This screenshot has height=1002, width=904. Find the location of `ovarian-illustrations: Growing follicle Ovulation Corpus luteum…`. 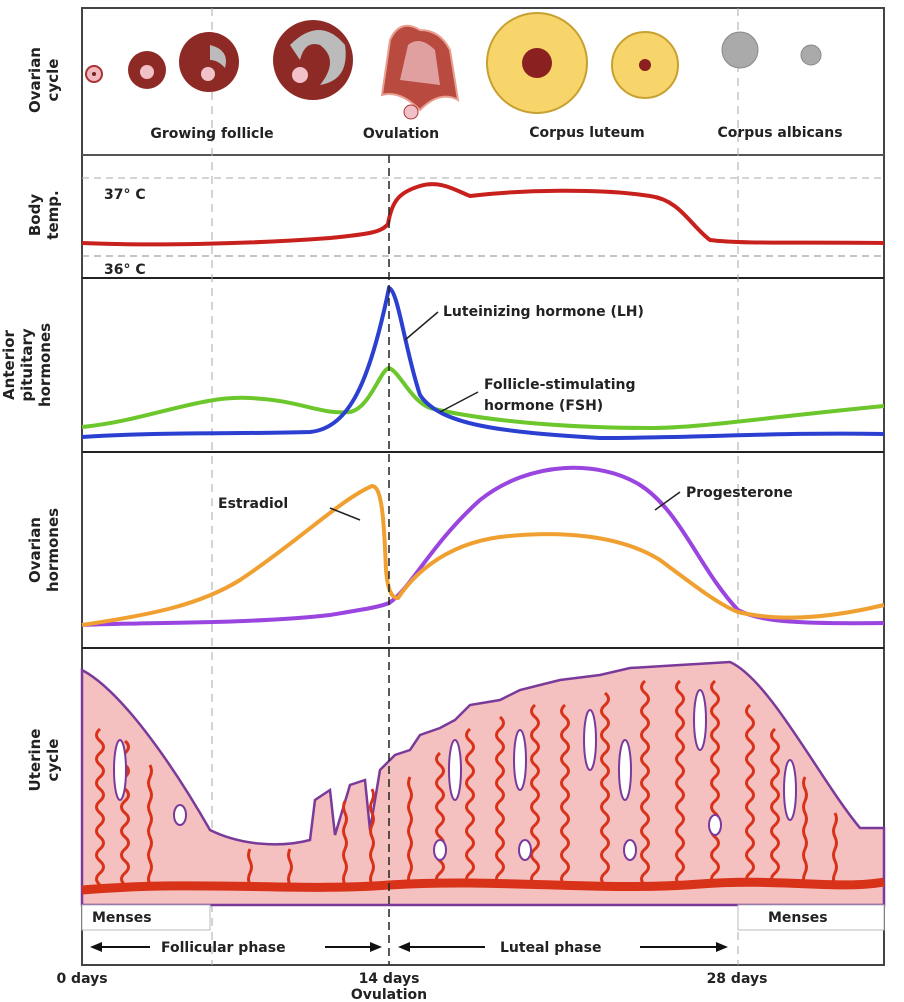

ovarian-illustrations: Growing follicle Ovulation Corpus luteum… is located at coordinates (464, 77).